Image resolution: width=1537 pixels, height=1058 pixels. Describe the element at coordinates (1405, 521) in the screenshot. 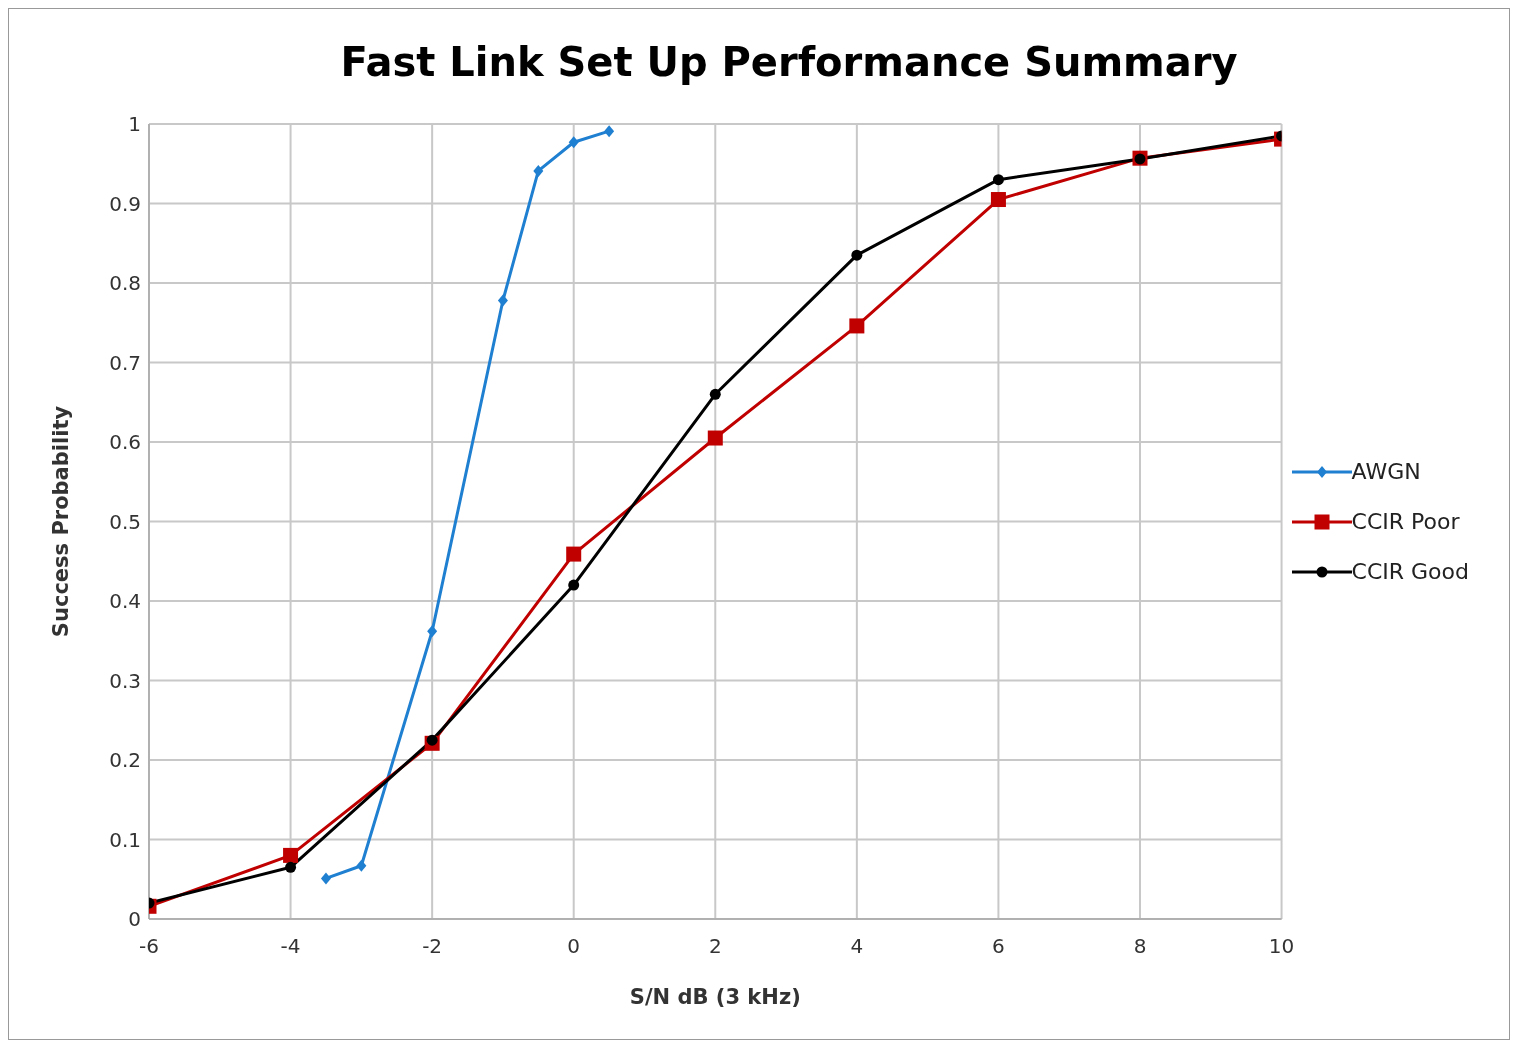

I see `legend-label: CCIR Poor` at that location.